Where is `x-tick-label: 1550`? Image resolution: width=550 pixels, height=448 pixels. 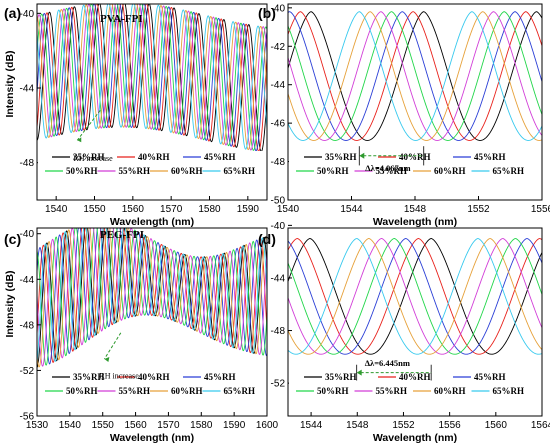 x-tick-label: 1550 is located at coordinates (94, 209).